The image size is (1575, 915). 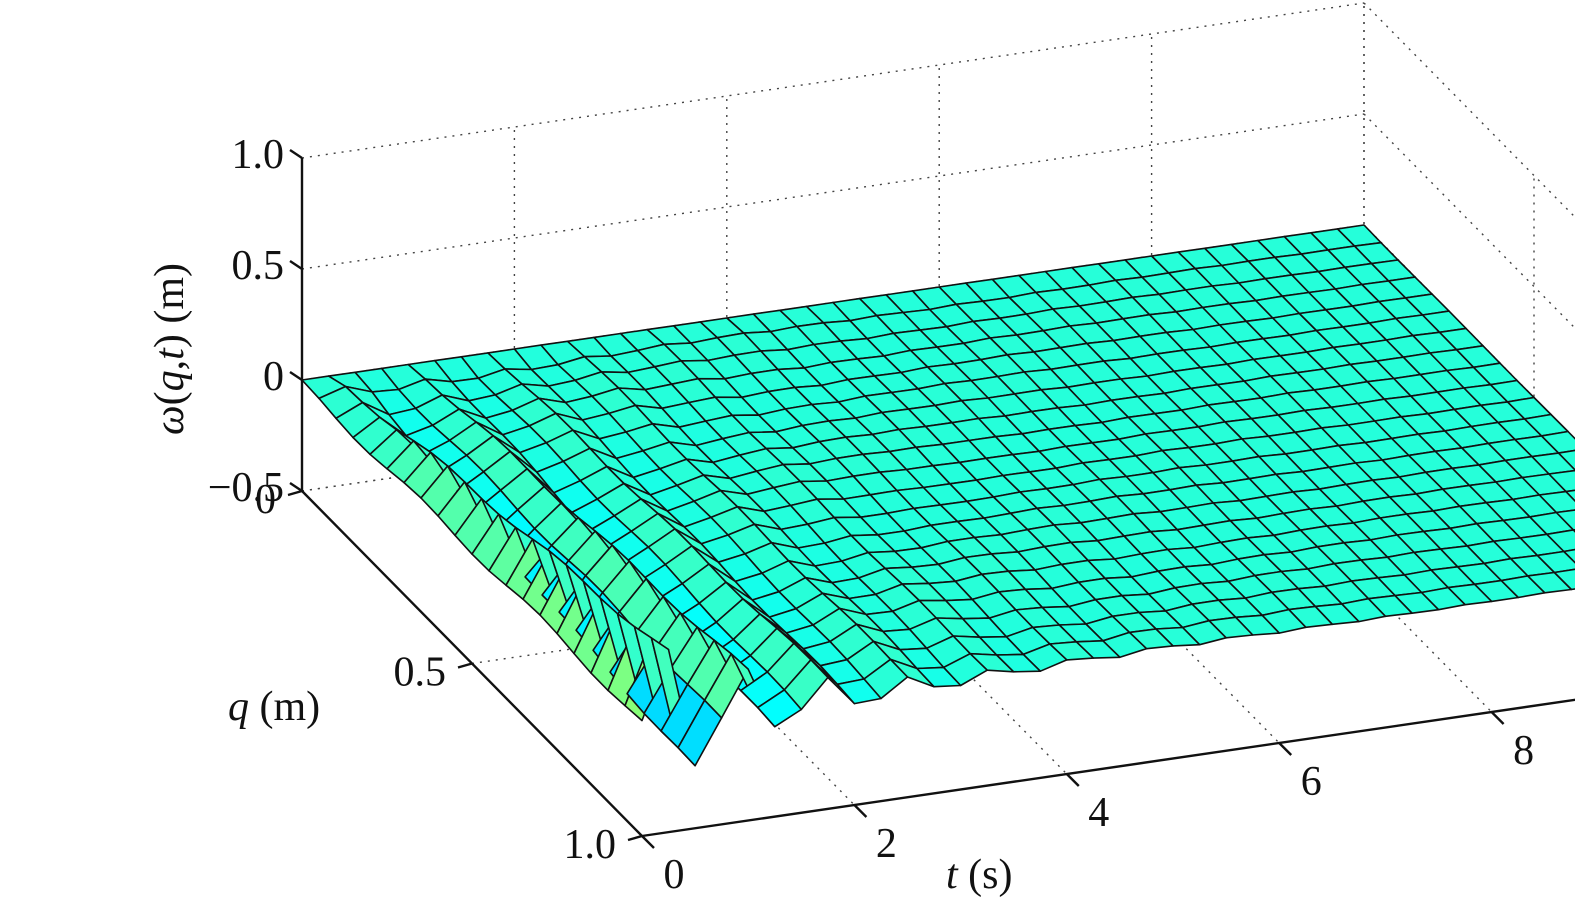 I want to click on t-axis-unit: (s), so click(x=985, y=875).